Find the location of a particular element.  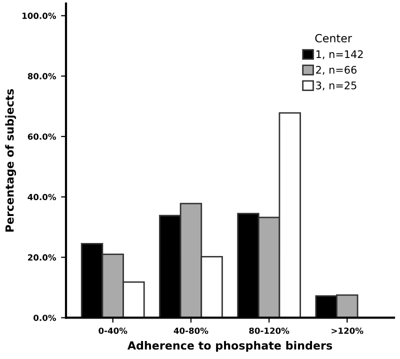

legend-title: Center is located at coordinates (333, 38).